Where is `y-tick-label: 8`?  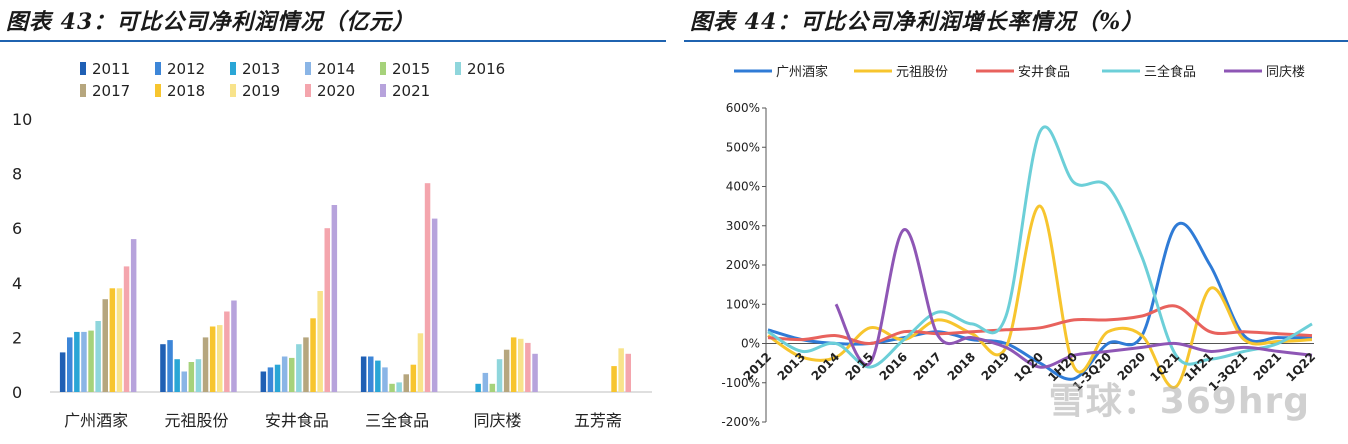 y-tick-label: 8 is located at coordinates (17, 174).